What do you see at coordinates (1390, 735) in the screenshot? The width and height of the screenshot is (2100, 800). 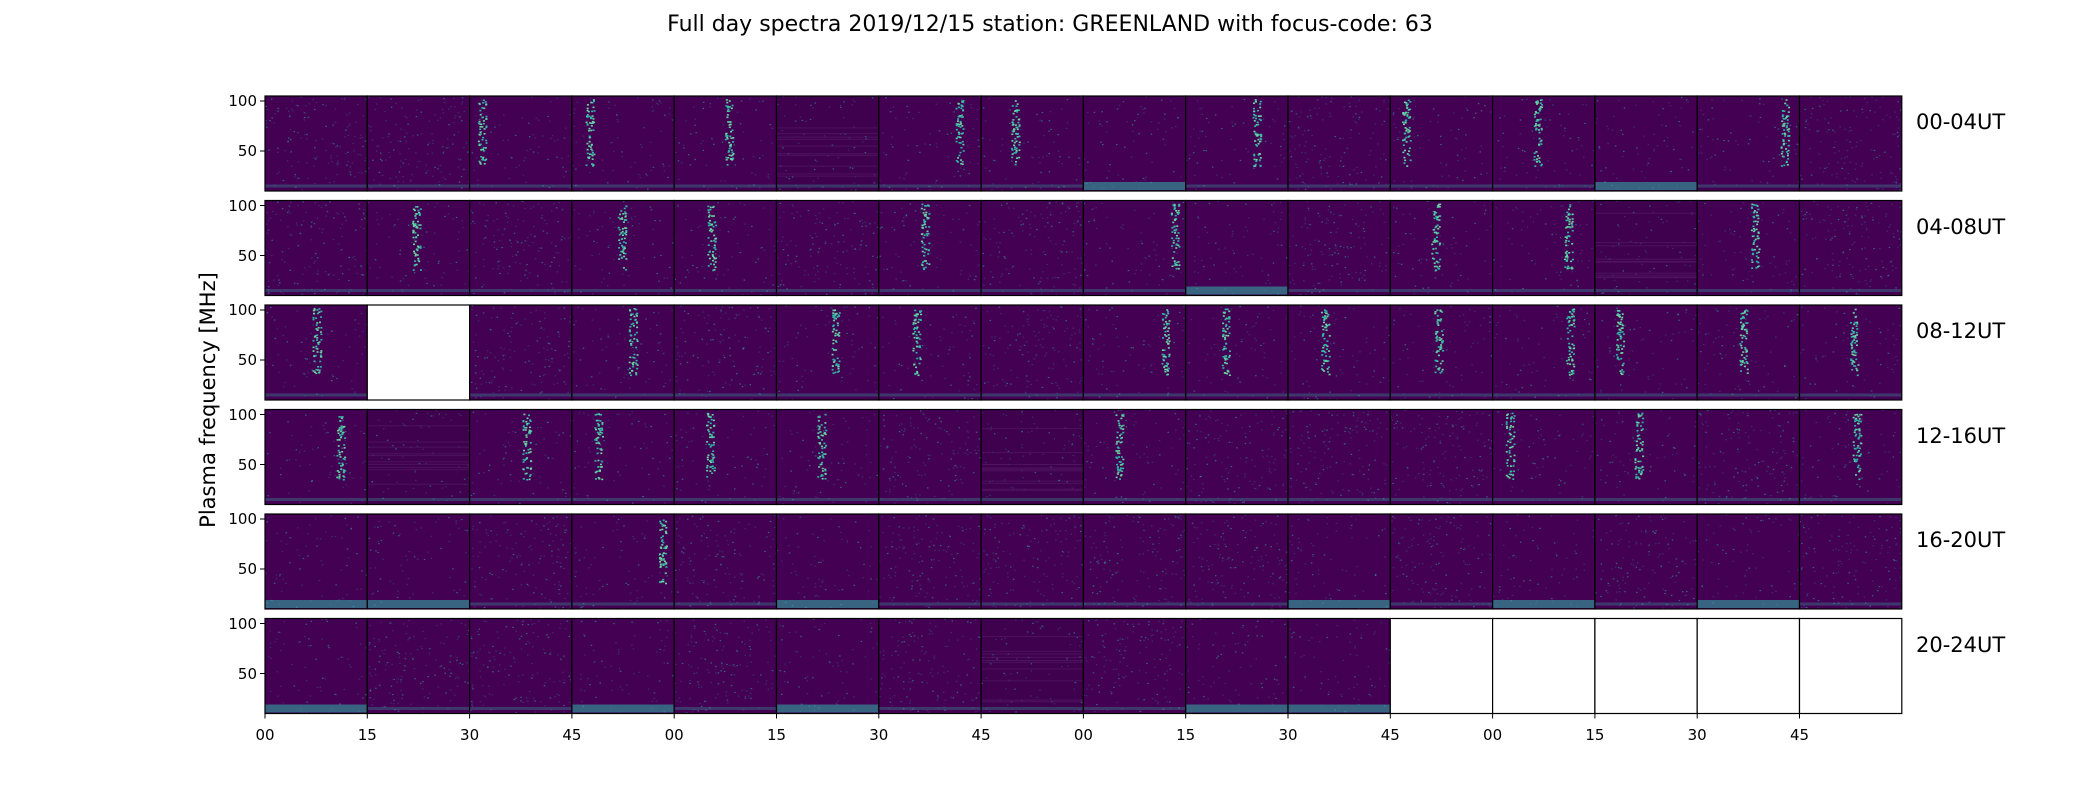 I see `x-tick-label: 45` at bounding box center [1390, 735].